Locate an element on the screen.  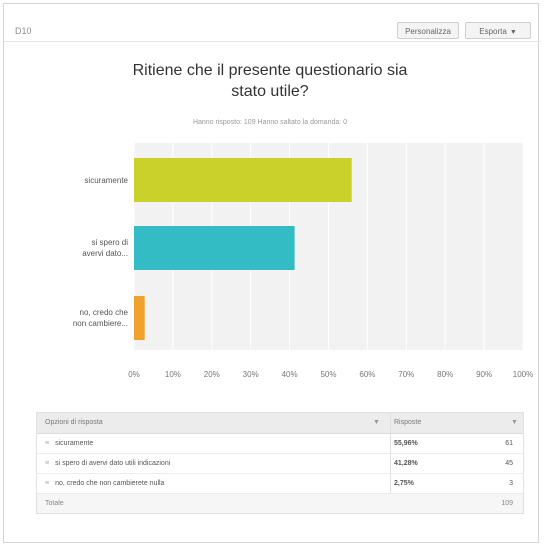
table-header: Opzioni di risposta ▼ Risposte ▼ is located at coordinates (280, 423).